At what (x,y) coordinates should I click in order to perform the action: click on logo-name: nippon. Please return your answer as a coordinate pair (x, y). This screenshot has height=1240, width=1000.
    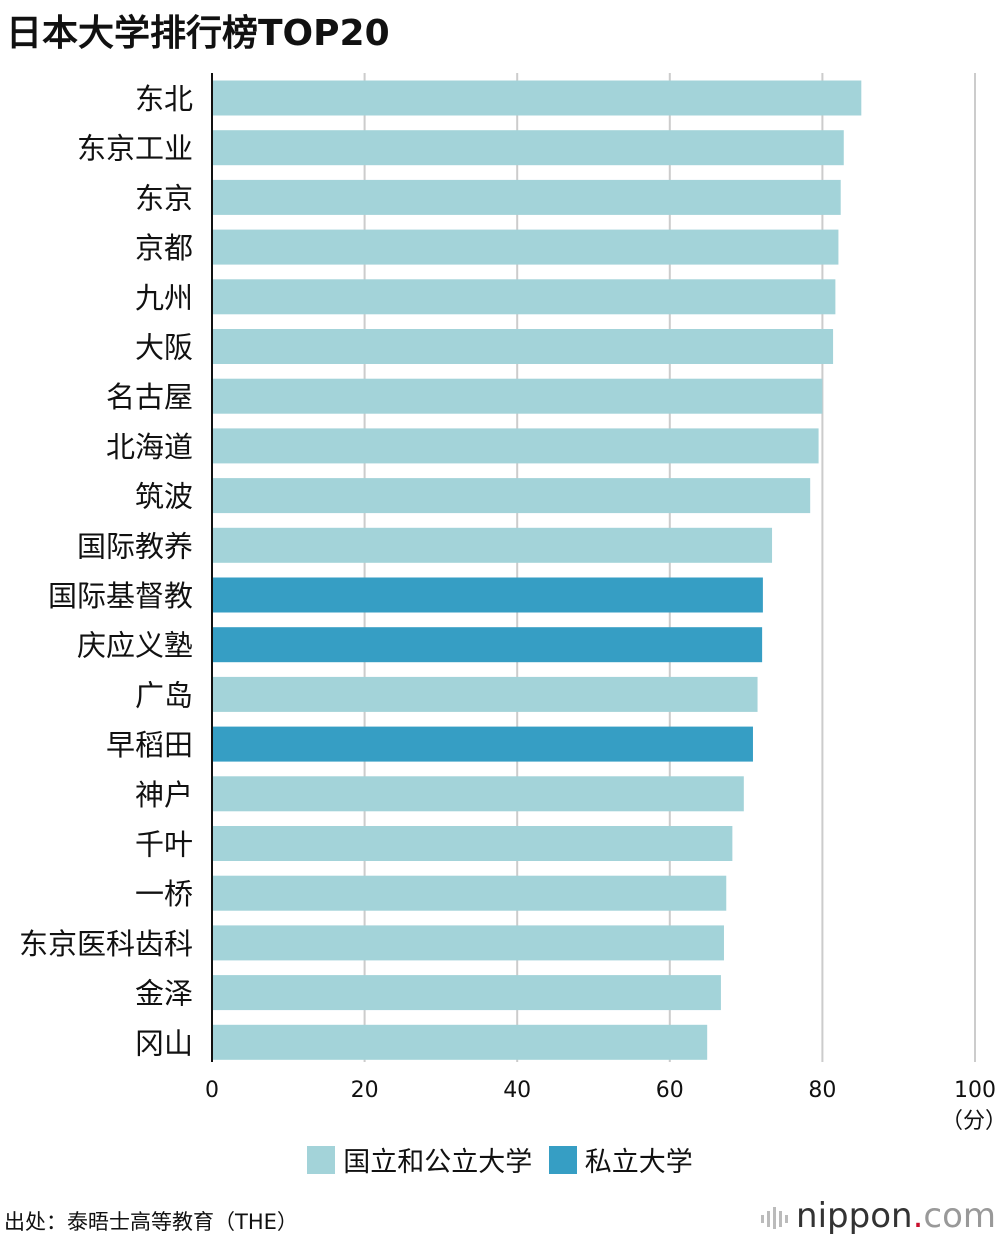
    Looking at the image, I should click on (854, 1216).